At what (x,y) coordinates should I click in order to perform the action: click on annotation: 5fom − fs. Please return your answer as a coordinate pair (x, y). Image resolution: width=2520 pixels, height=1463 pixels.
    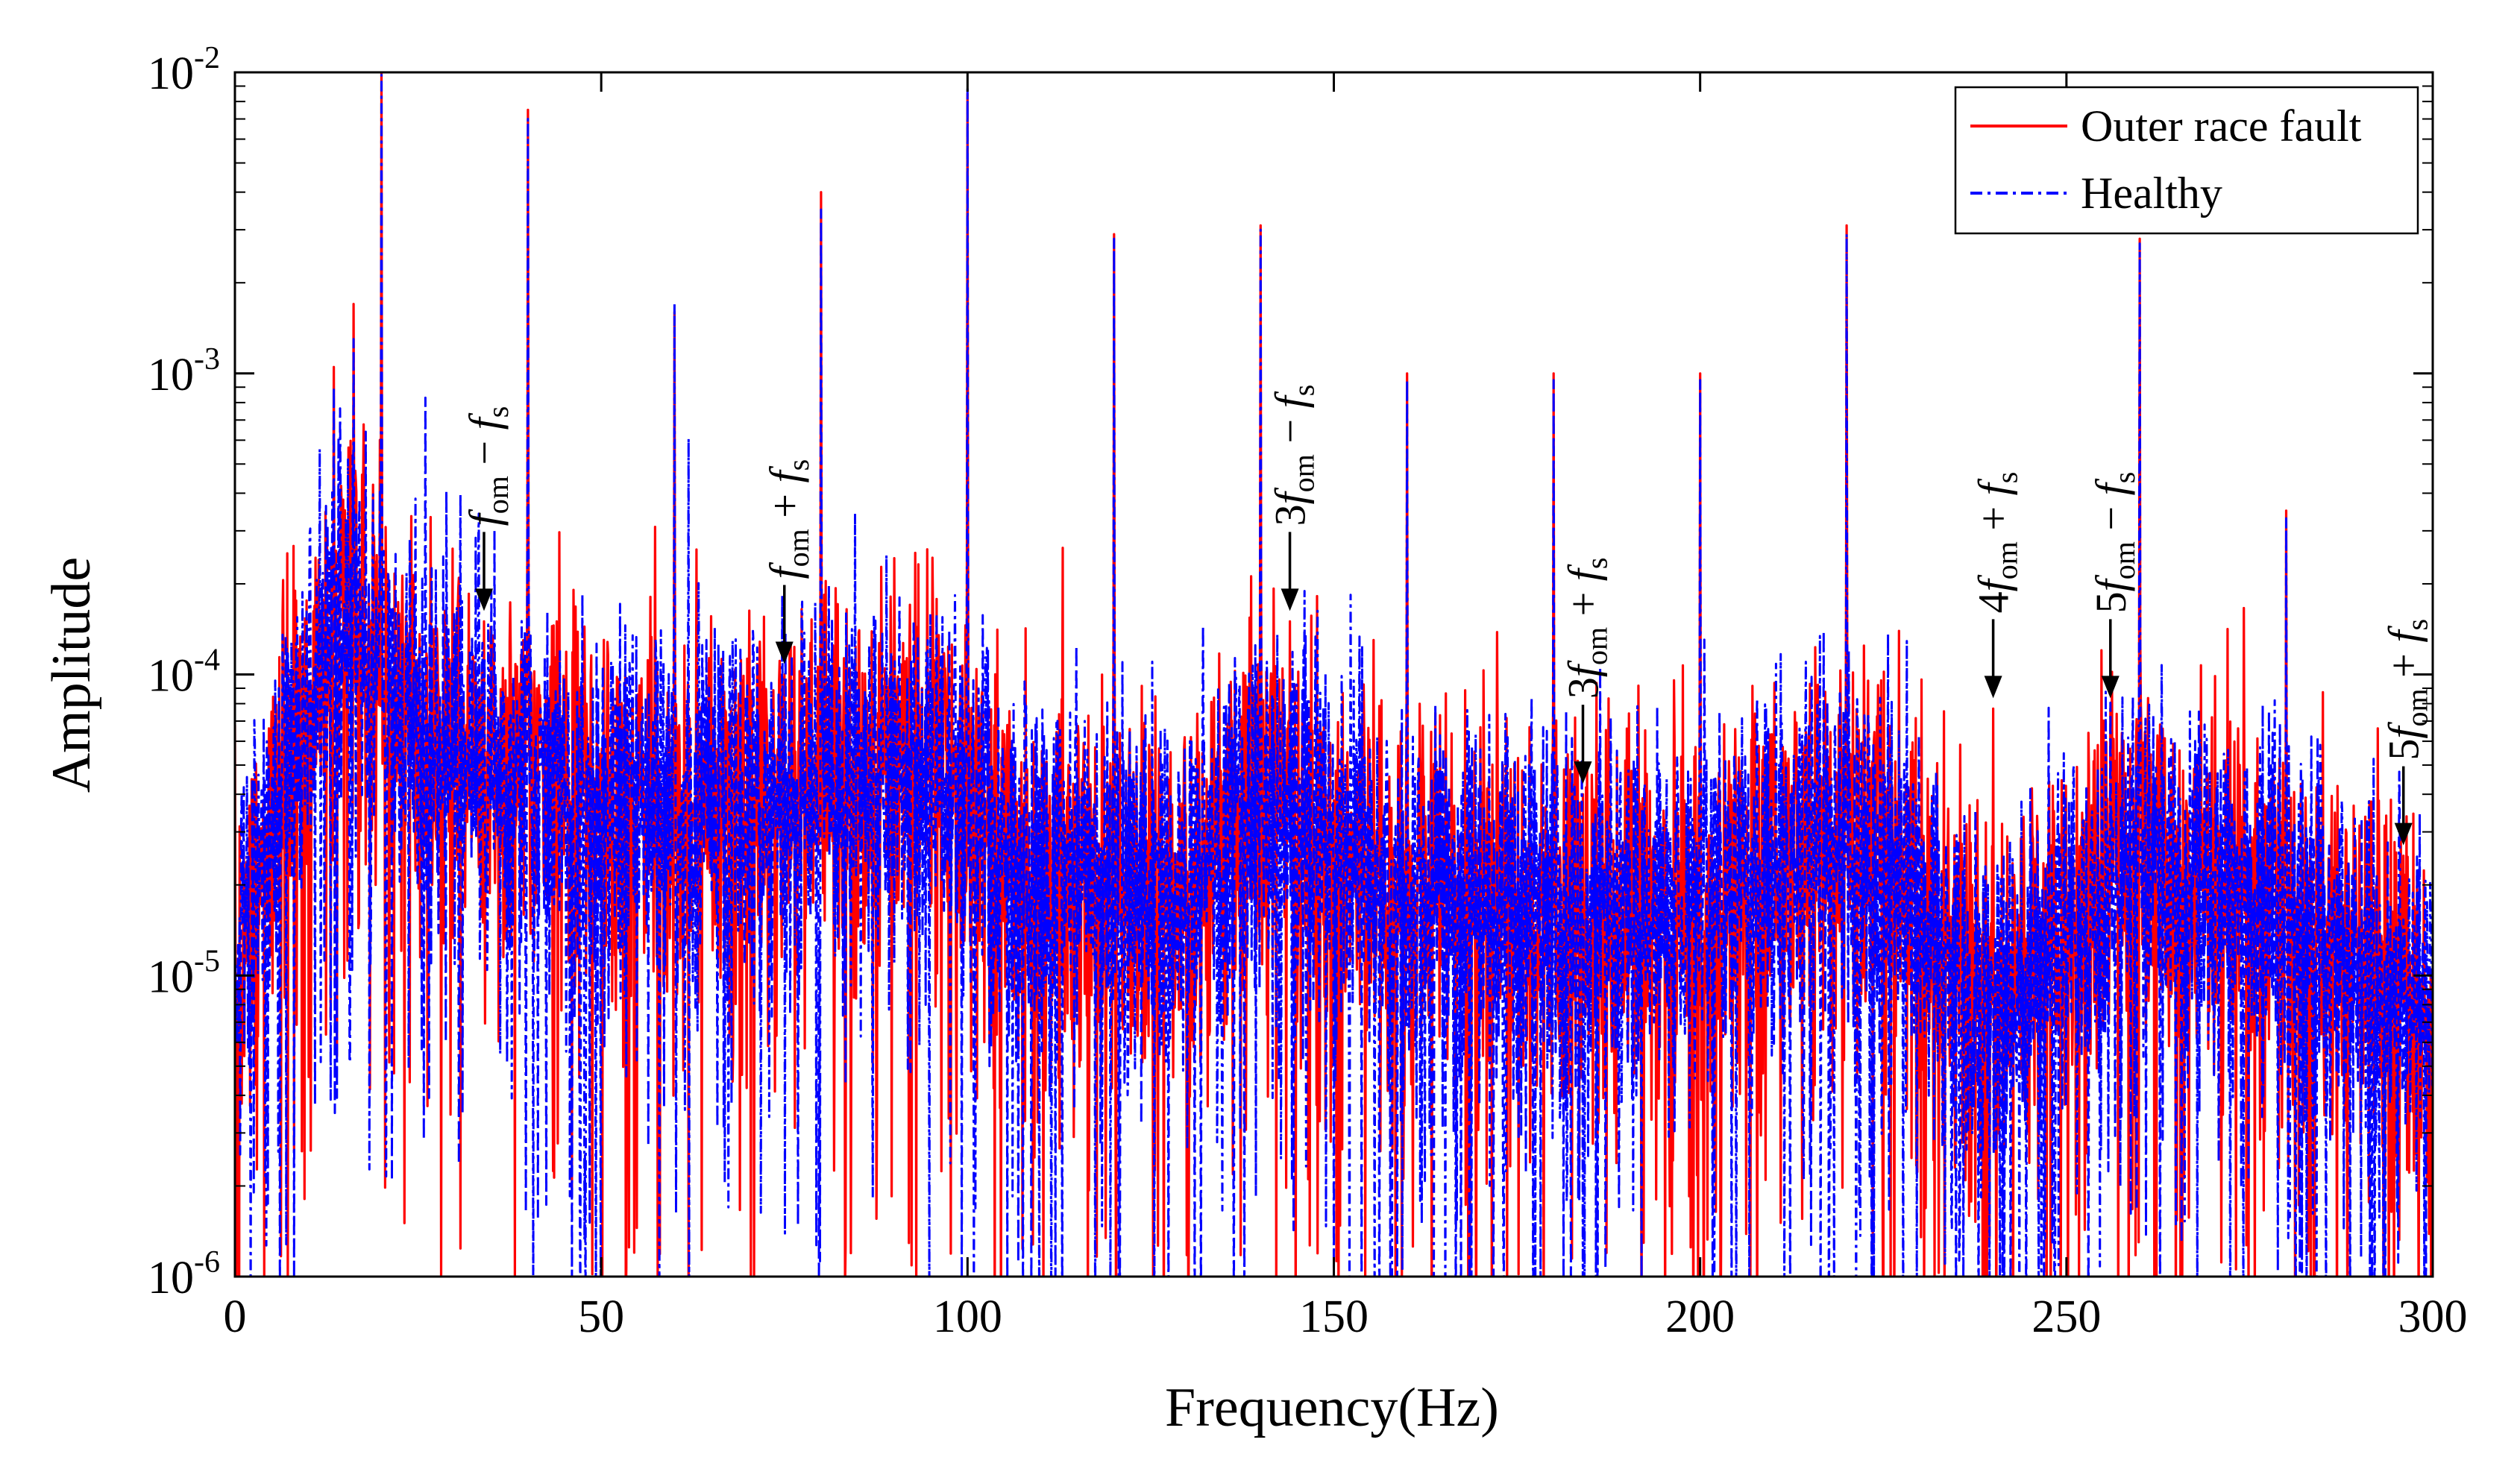
    Looking at the image, I should click on (2114, 585).